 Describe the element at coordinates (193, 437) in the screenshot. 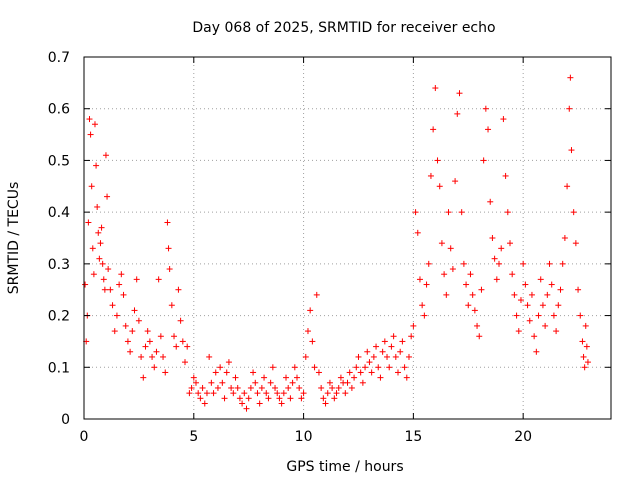

I see `x-tick-label: 5` at that location.